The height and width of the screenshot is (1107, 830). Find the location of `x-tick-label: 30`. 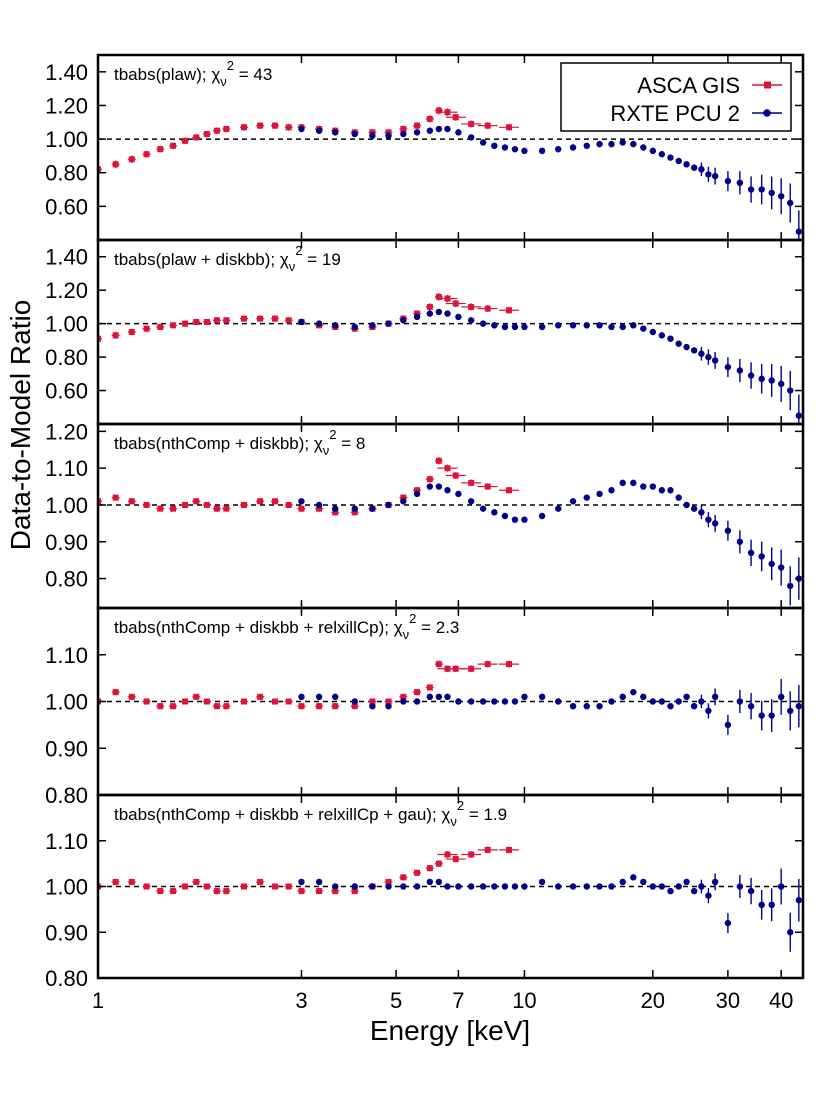

x-tick-label: 30 is located at coordinates (728, 1000).